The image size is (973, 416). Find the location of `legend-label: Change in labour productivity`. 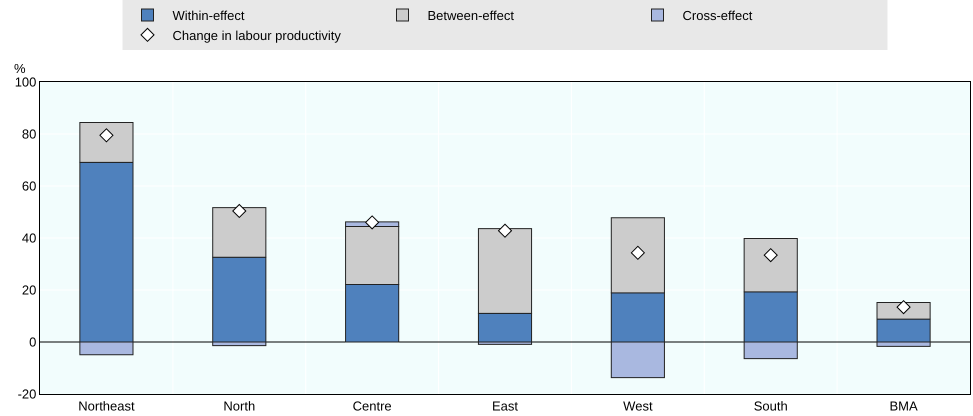

legend-label: Change in labour productivity is located at coordinates (257, 35).